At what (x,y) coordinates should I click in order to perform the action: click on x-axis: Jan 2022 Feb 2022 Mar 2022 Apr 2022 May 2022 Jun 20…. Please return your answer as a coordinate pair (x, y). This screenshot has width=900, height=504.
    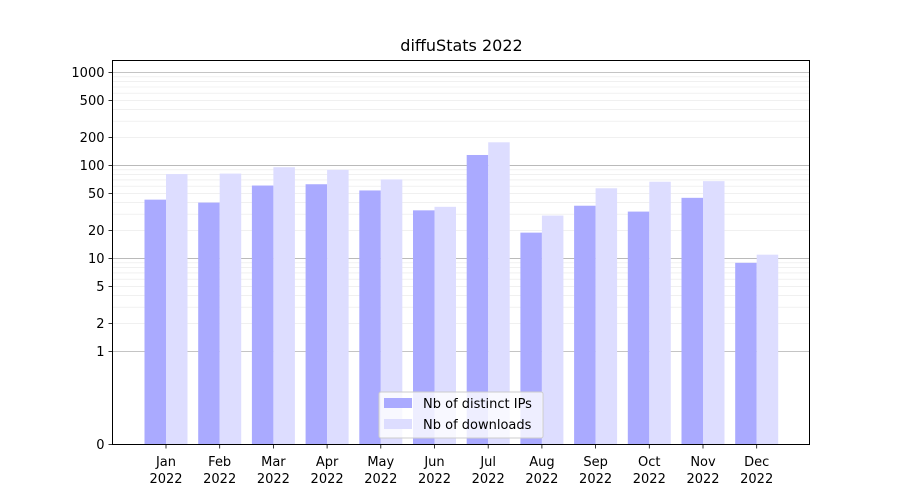
    Looking at the image, I should click on (461, 465).